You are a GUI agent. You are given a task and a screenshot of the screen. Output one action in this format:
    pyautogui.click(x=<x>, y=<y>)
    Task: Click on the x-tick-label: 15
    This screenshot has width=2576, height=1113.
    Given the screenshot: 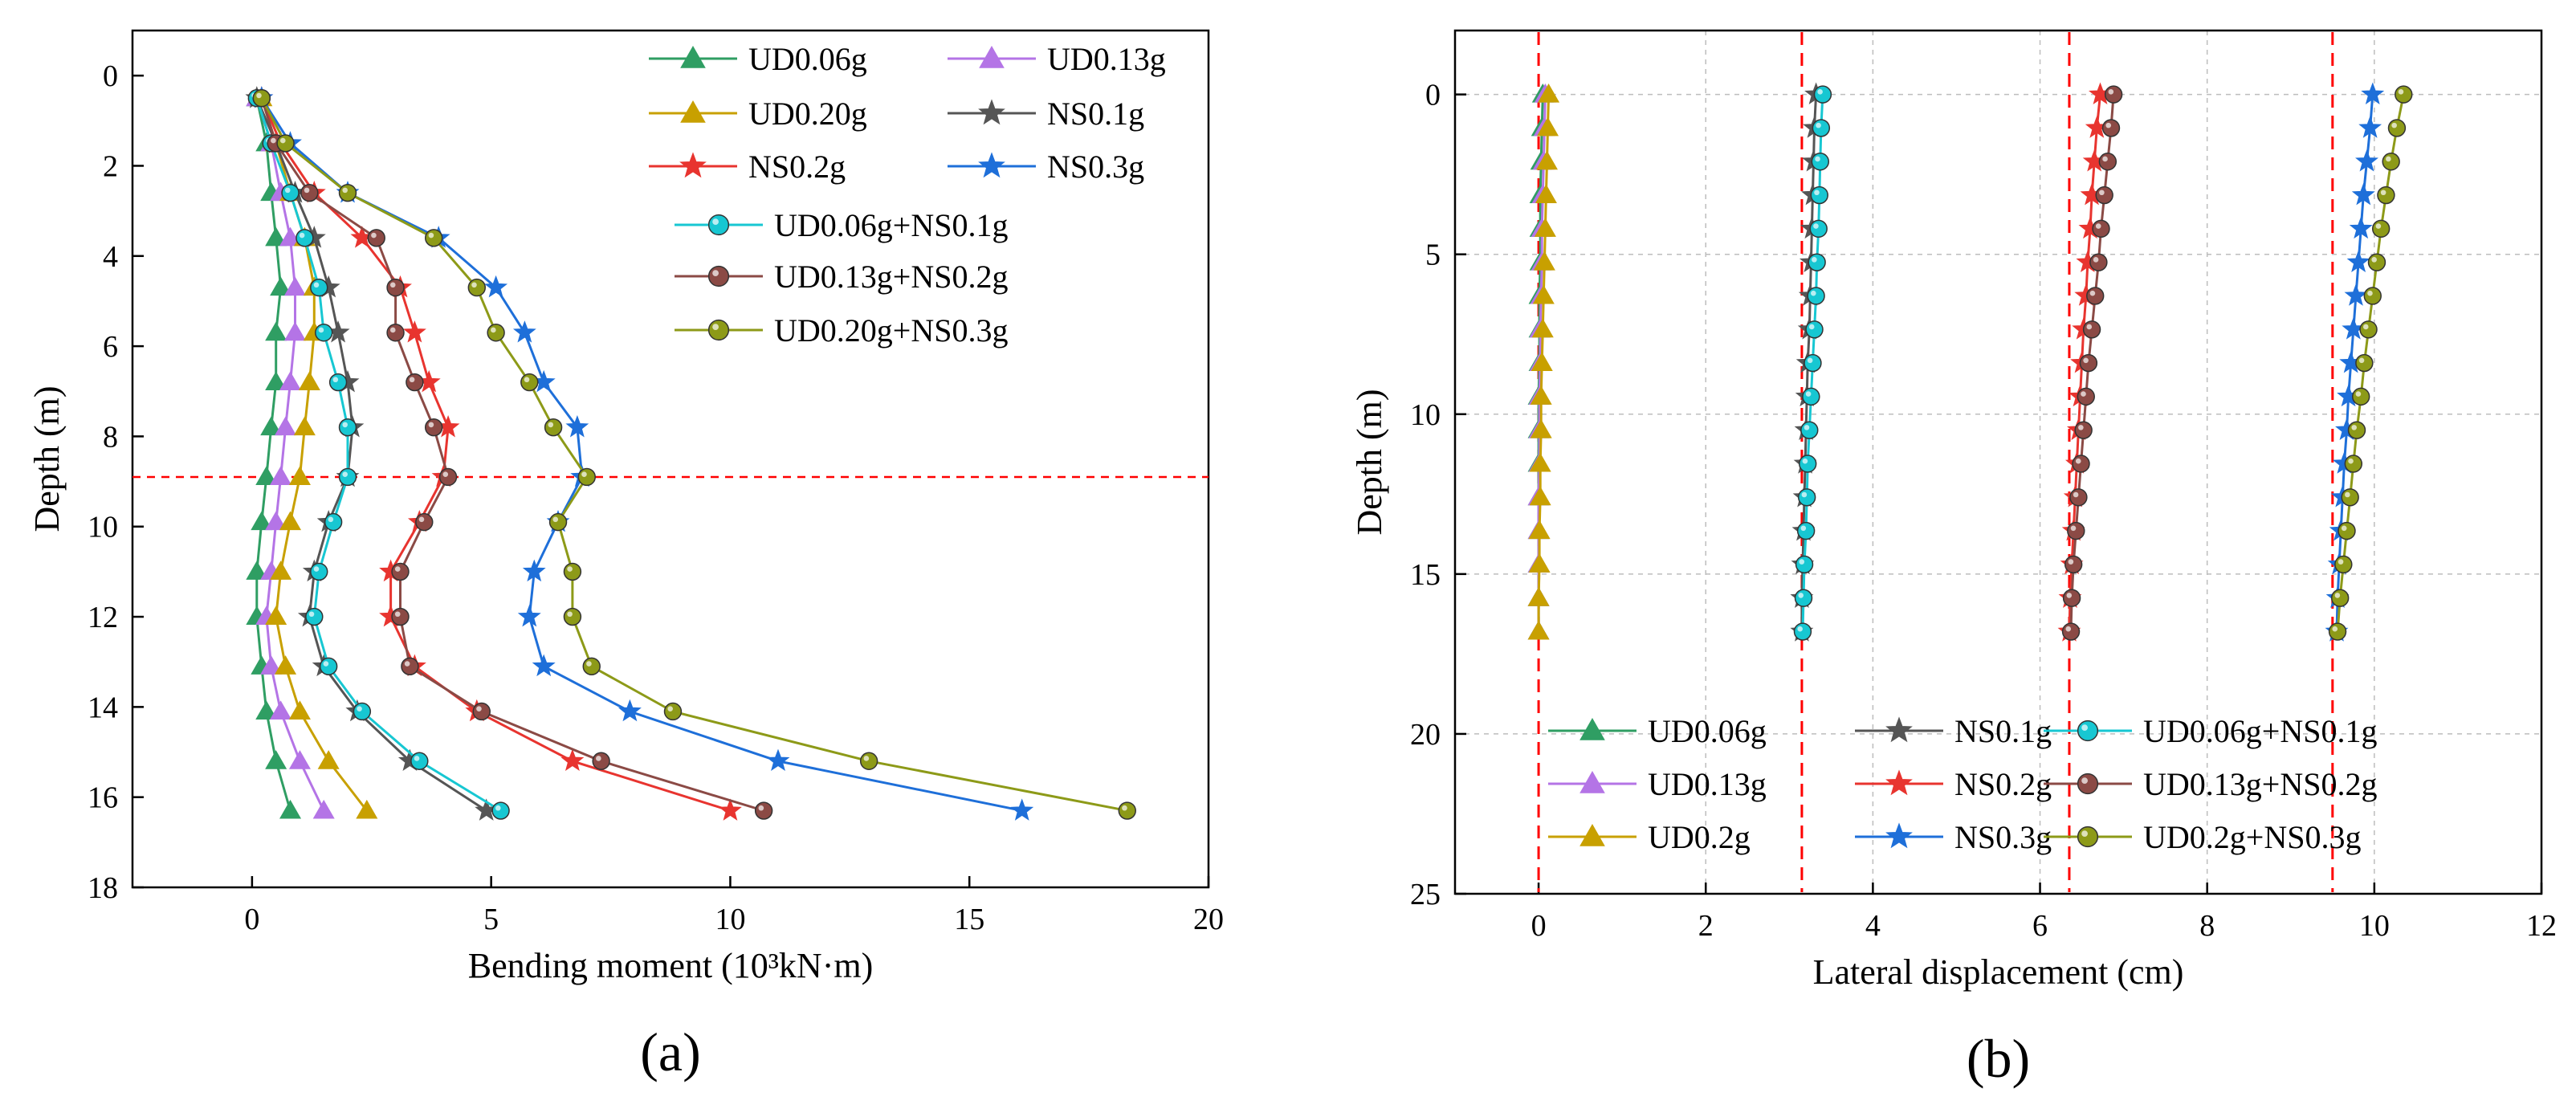 What is the action you would take?
    pyautogui.click(x=969, y=919)
    